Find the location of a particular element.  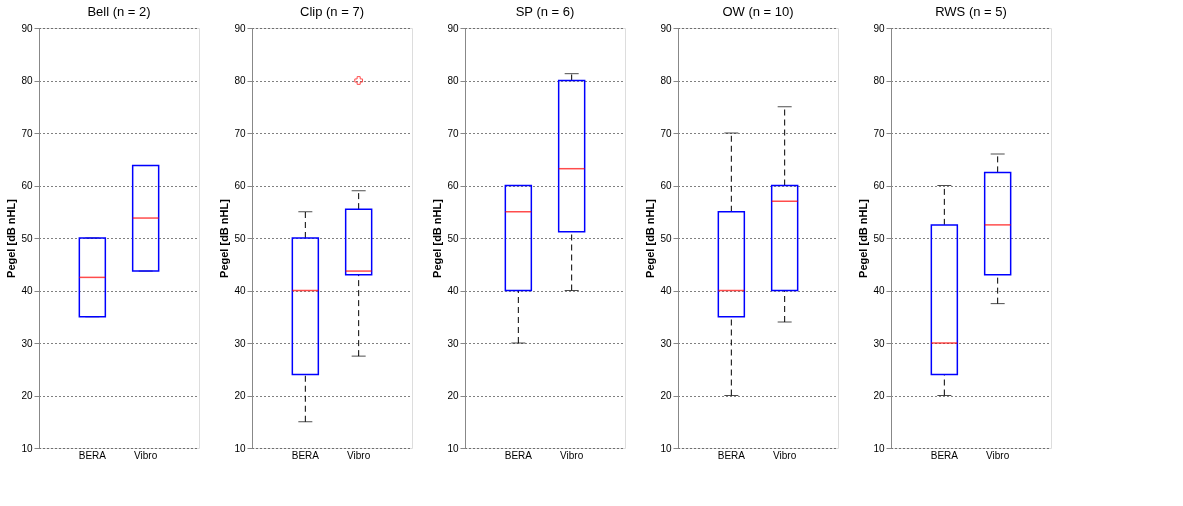

chart-title: RWS (n = 5) is located at coordinates (971, 11).